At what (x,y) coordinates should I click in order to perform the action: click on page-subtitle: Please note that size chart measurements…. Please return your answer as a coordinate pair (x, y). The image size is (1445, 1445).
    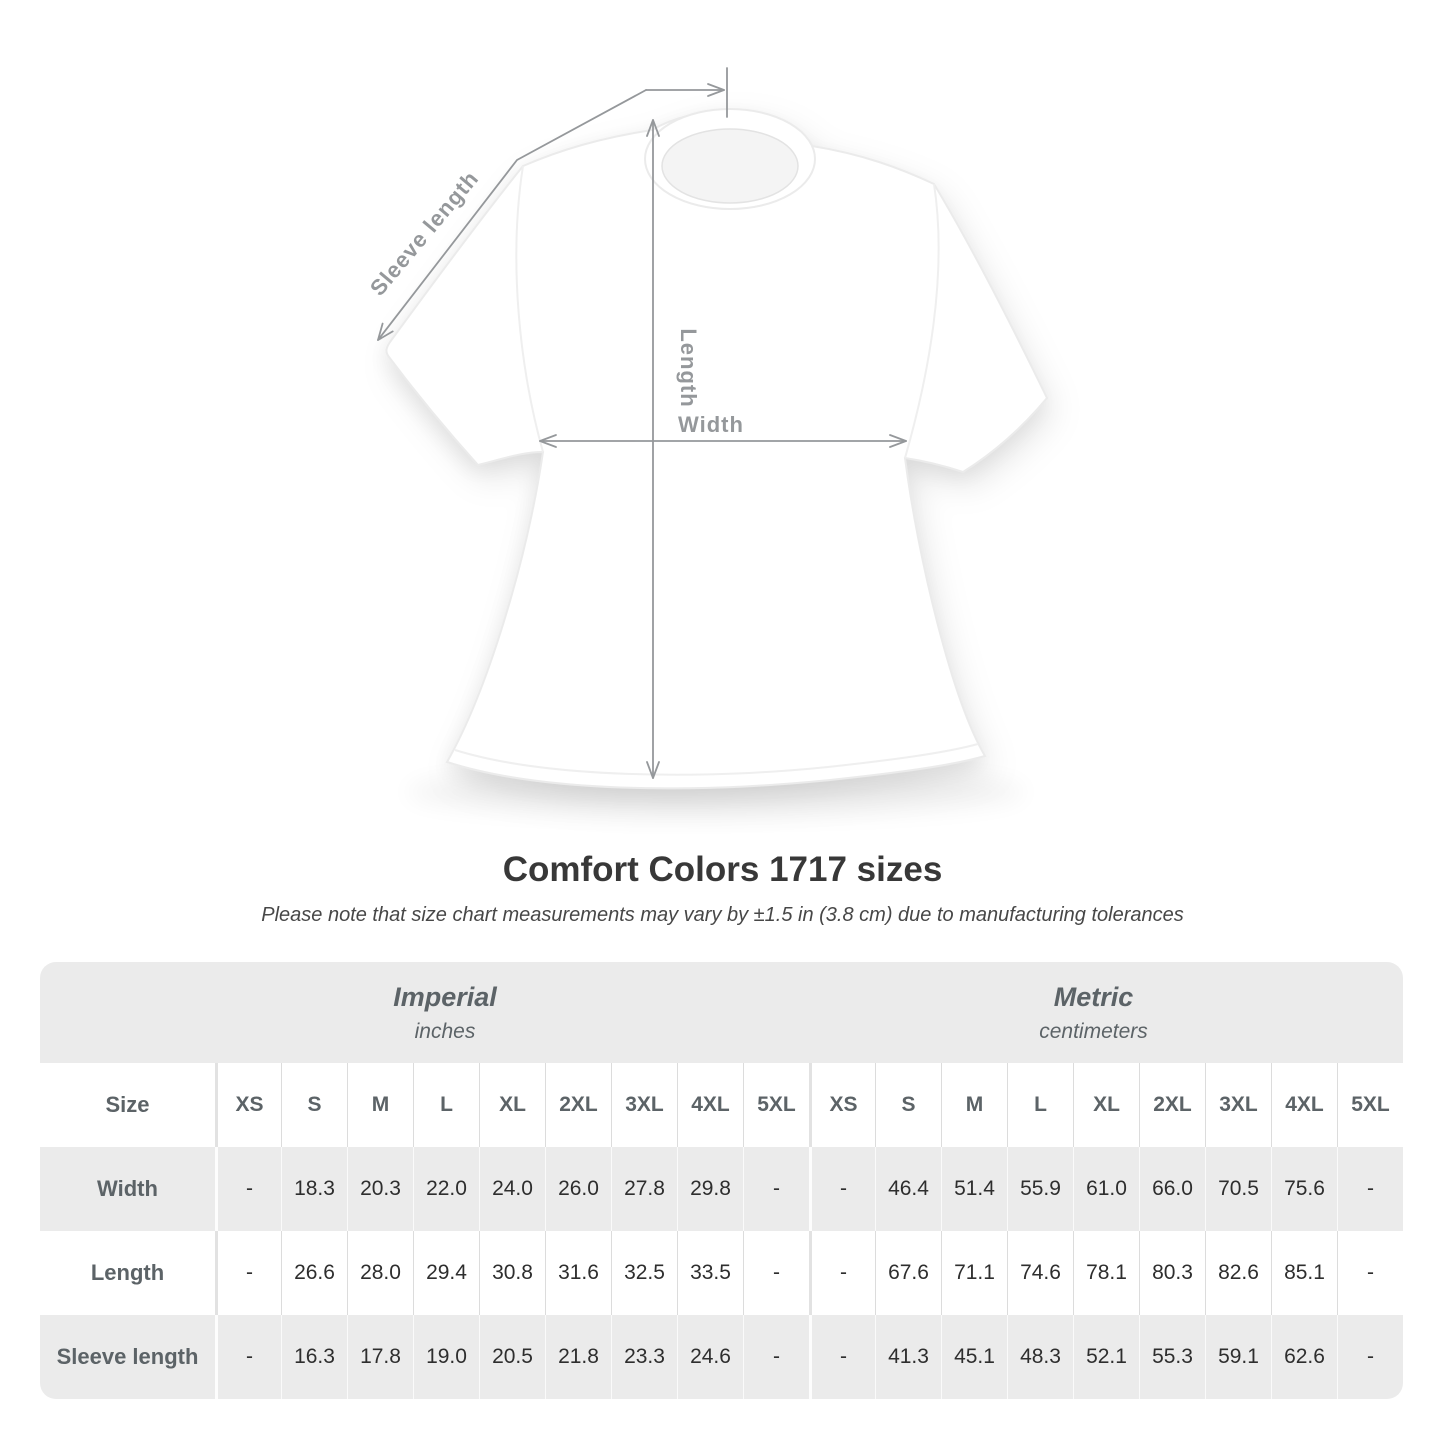
    Looking at the image, I should click on (722, 915).